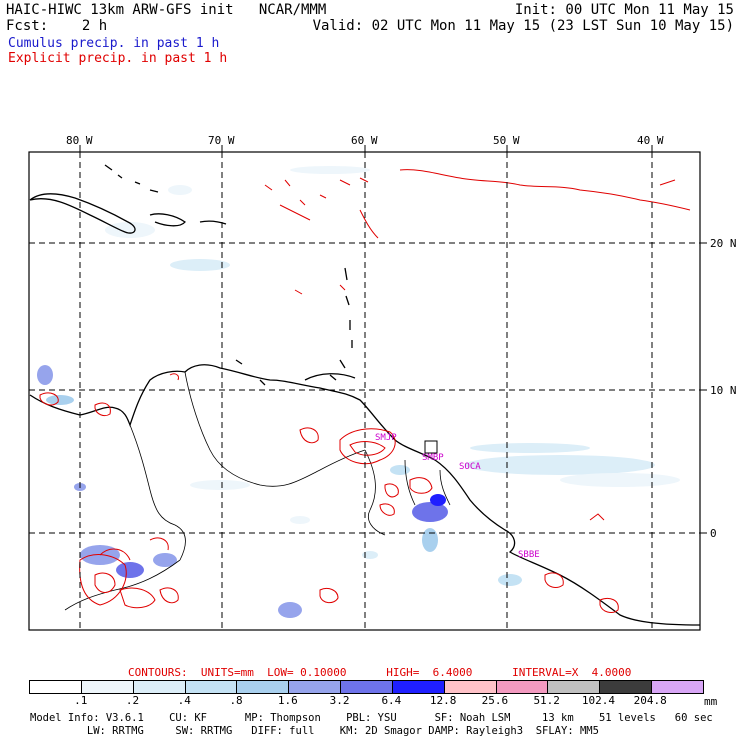 The height and width of the screenshot is (740, 740). Describe the element at coordinates (443, 700) in the screenshot. I see `colorbar-label: 12.8` at that location.